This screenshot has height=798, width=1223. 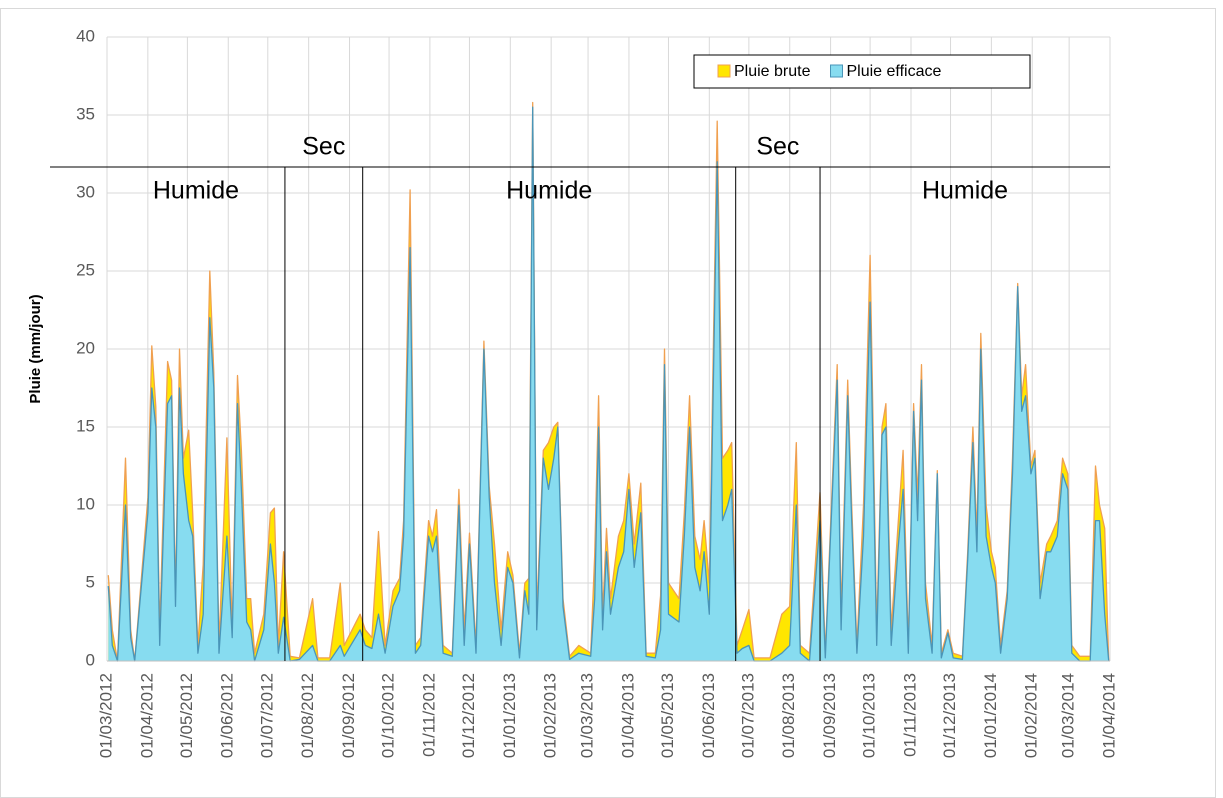 I want to click on y-tick-label: 5, so click(x=90, y=581).